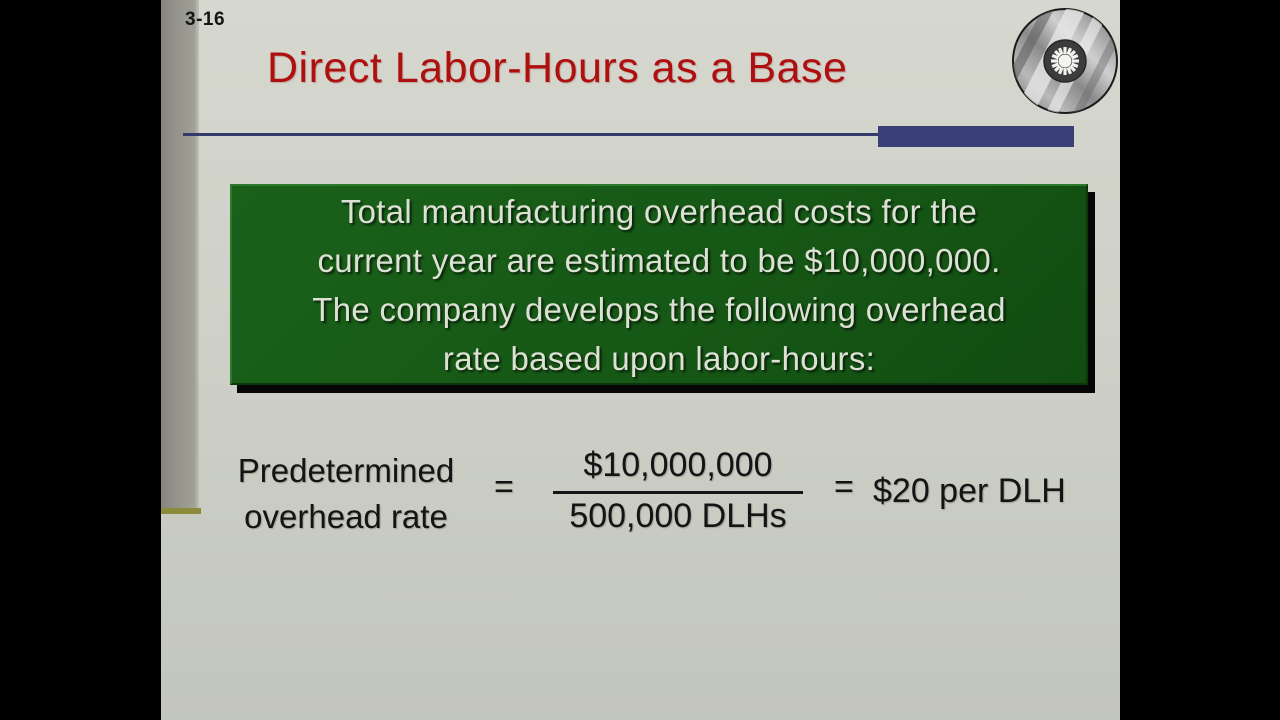 The height and width of the screenshot is (720, 1280). Describe the element at coordinates (678, 513) in the screenshot. I see `fraction-denominator: 500,000 DLHs` at that location.